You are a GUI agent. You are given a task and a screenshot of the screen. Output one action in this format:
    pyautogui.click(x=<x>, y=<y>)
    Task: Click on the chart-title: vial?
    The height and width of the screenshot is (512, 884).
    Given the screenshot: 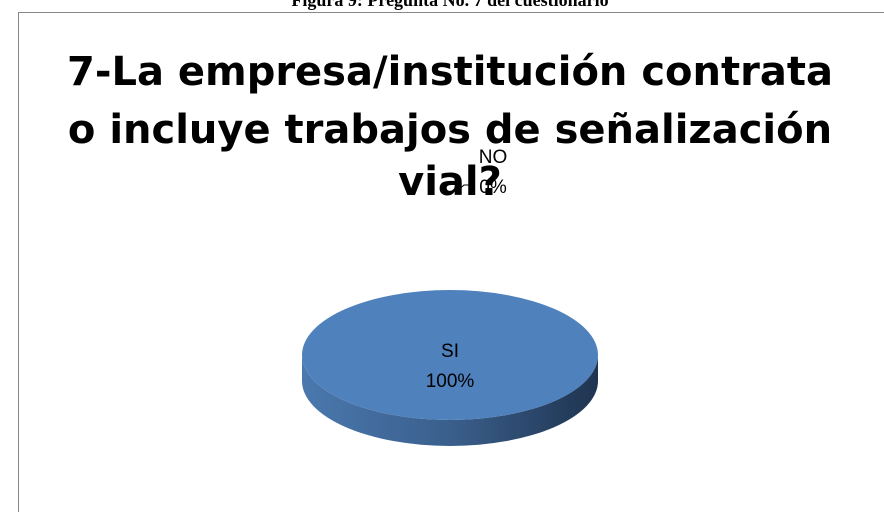 What is the action you would take?
    pyautogui.click(x=450, y=182)
    